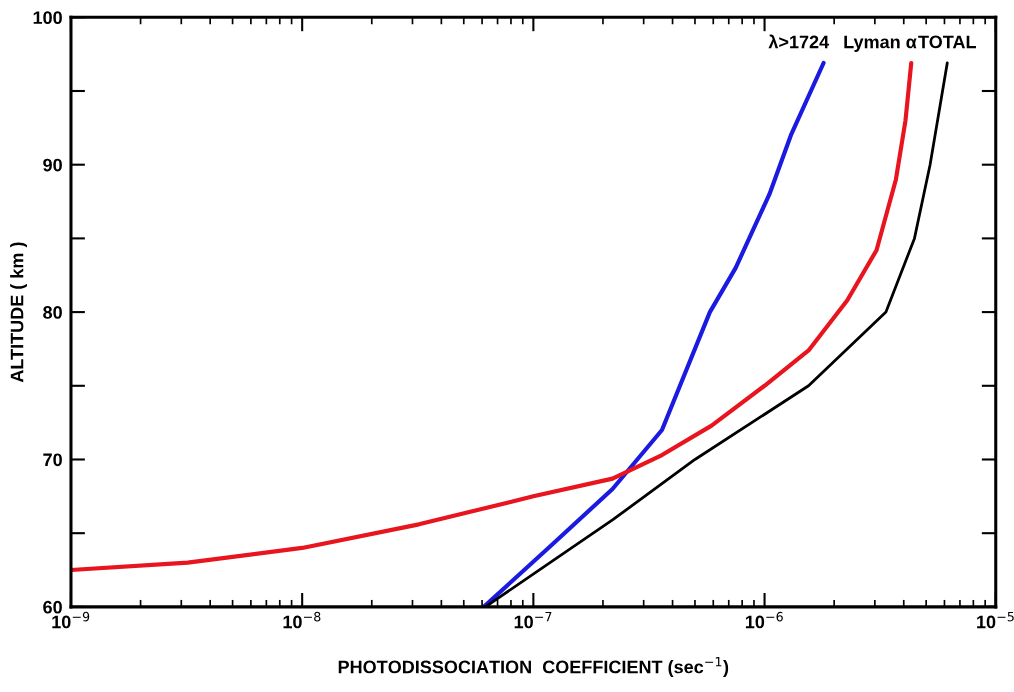 This screenshot has height=692, width=1014. What do you see at coordinates (52, 165) in the screenshot?
I see `y-tick-label: 90` at bounding box center [52, 165].